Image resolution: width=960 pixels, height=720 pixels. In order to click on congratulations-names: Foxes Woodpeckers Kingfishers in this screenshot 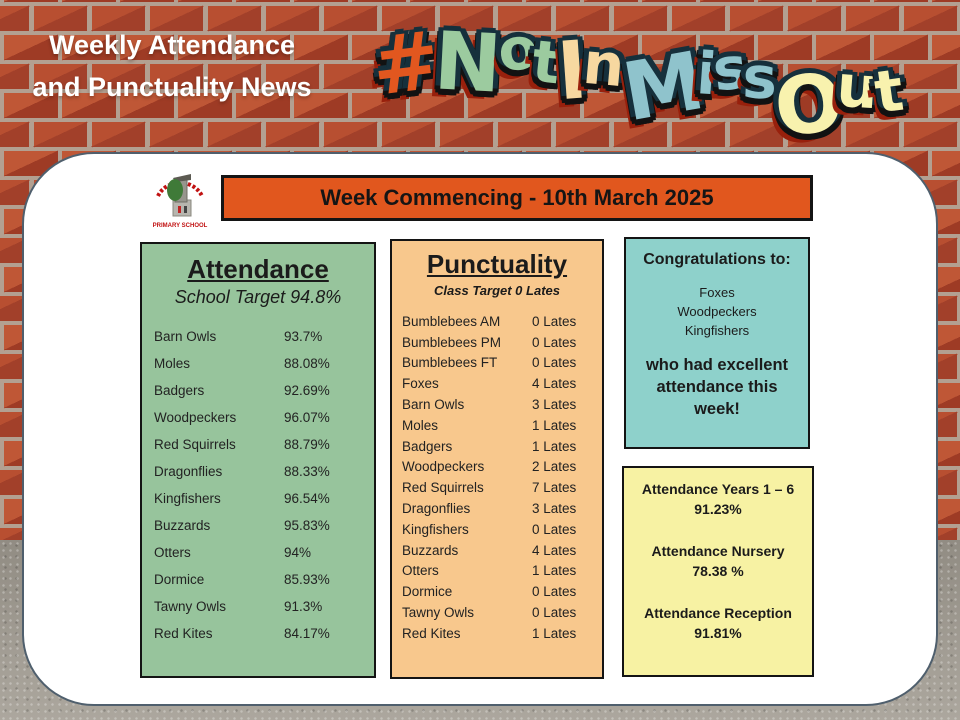, I will do `click(717, 311)`.